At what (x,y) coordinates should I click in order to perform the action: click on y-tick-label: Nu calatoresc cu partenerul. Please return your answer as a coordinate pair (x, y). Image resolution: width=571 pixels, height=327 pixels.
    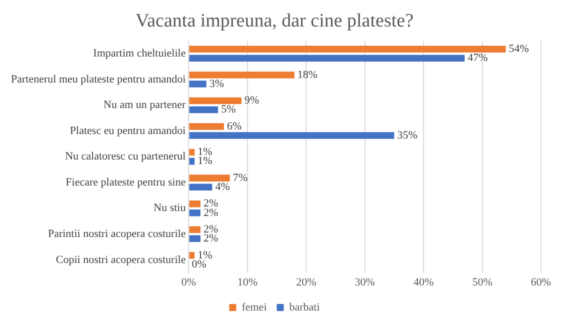
    Looking at the image, I should click on (125, 156).